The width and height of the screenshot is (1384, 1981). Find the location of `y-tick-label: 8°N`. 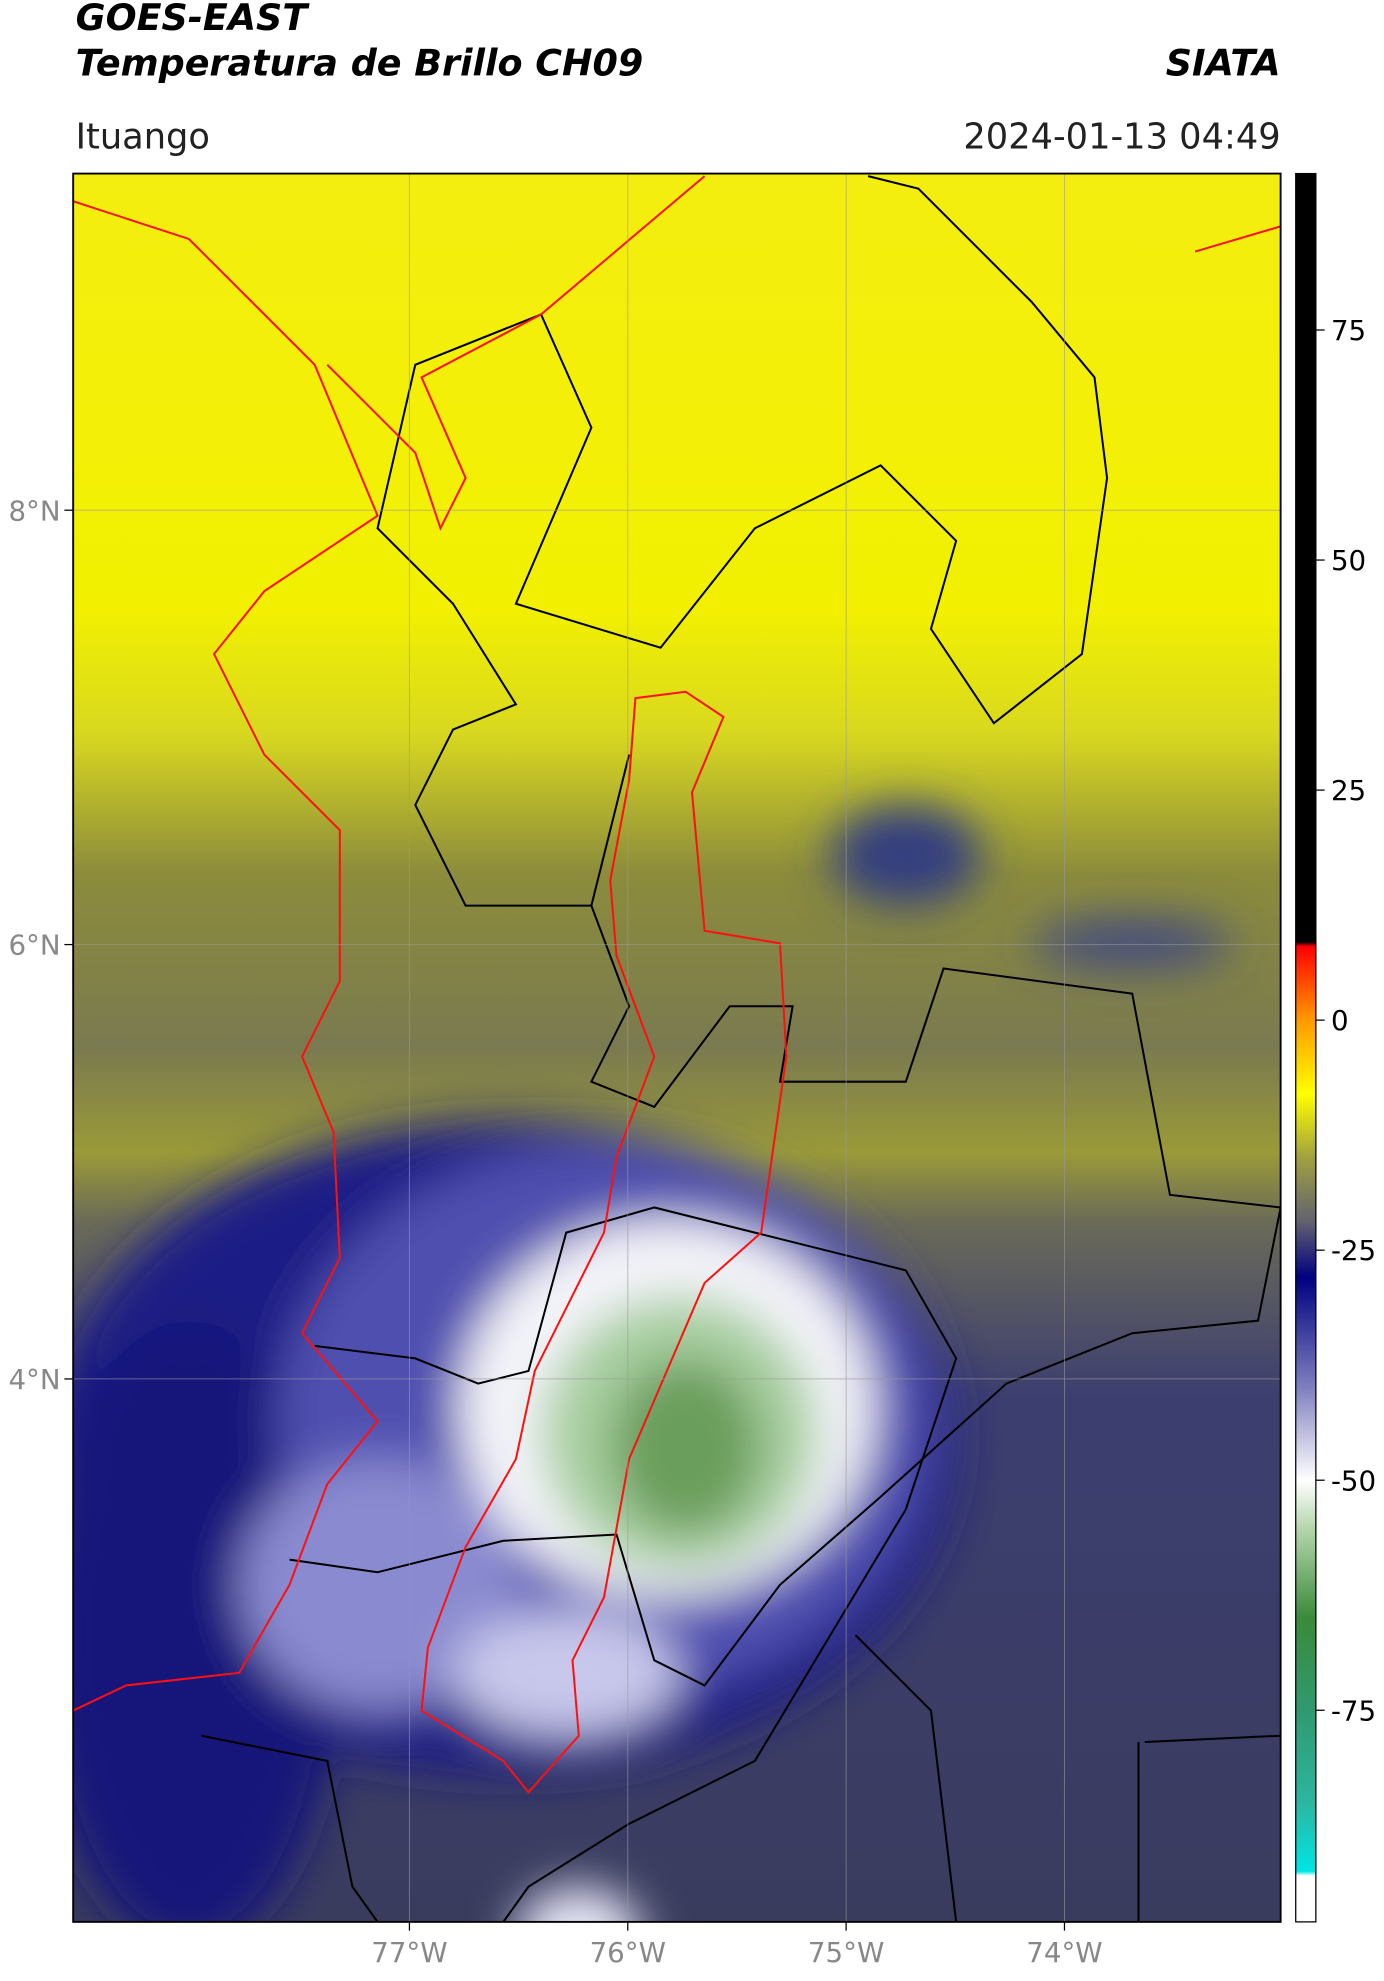

y-tick-label: 8°N is located at coordinates (34, 510).